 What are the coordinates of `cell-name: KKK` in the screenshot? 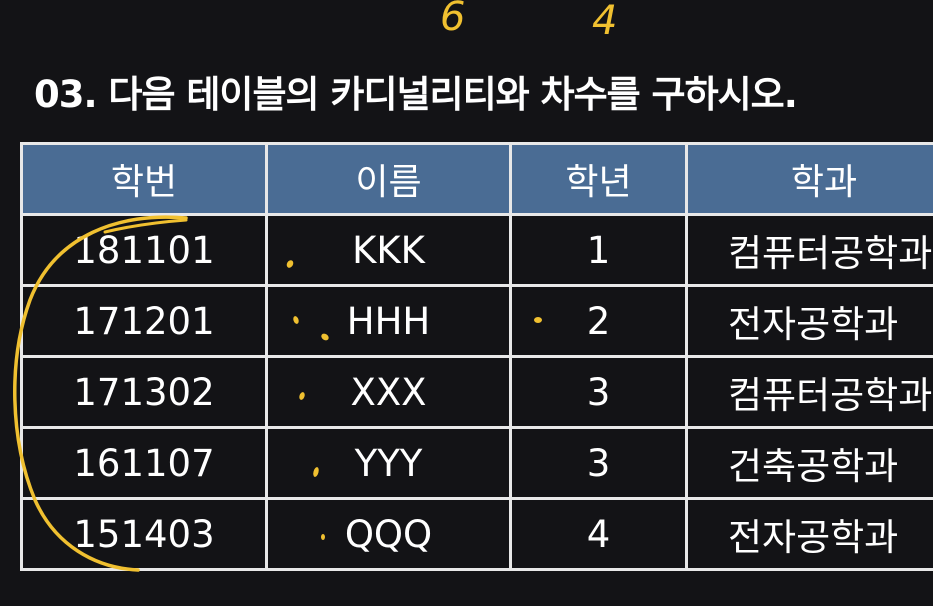 It's located at (388, 250).